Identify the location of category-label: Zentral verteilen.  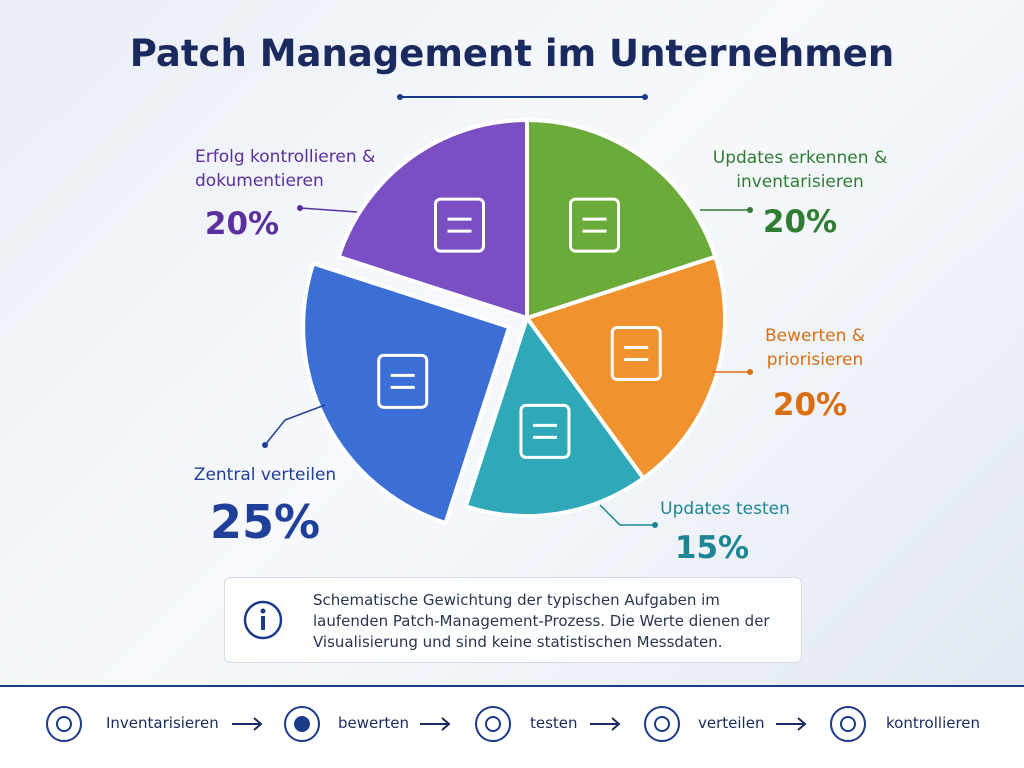
(265, 475).